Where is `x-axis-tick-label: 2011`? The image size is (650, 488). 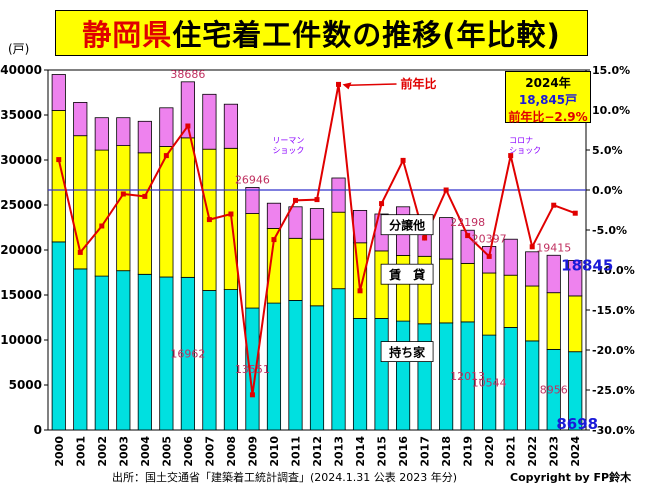 x-axis-tick-label: 2011 is located at coordinates (295, 451).